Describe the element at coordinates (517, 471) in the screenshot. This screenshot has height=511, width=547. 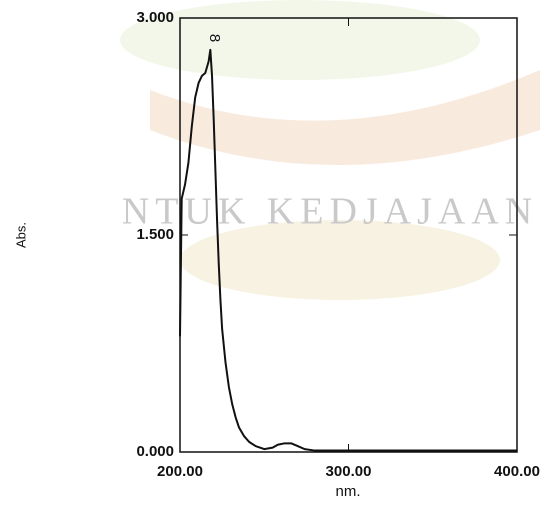
I see `x-tick-label: 400.00` at that location.